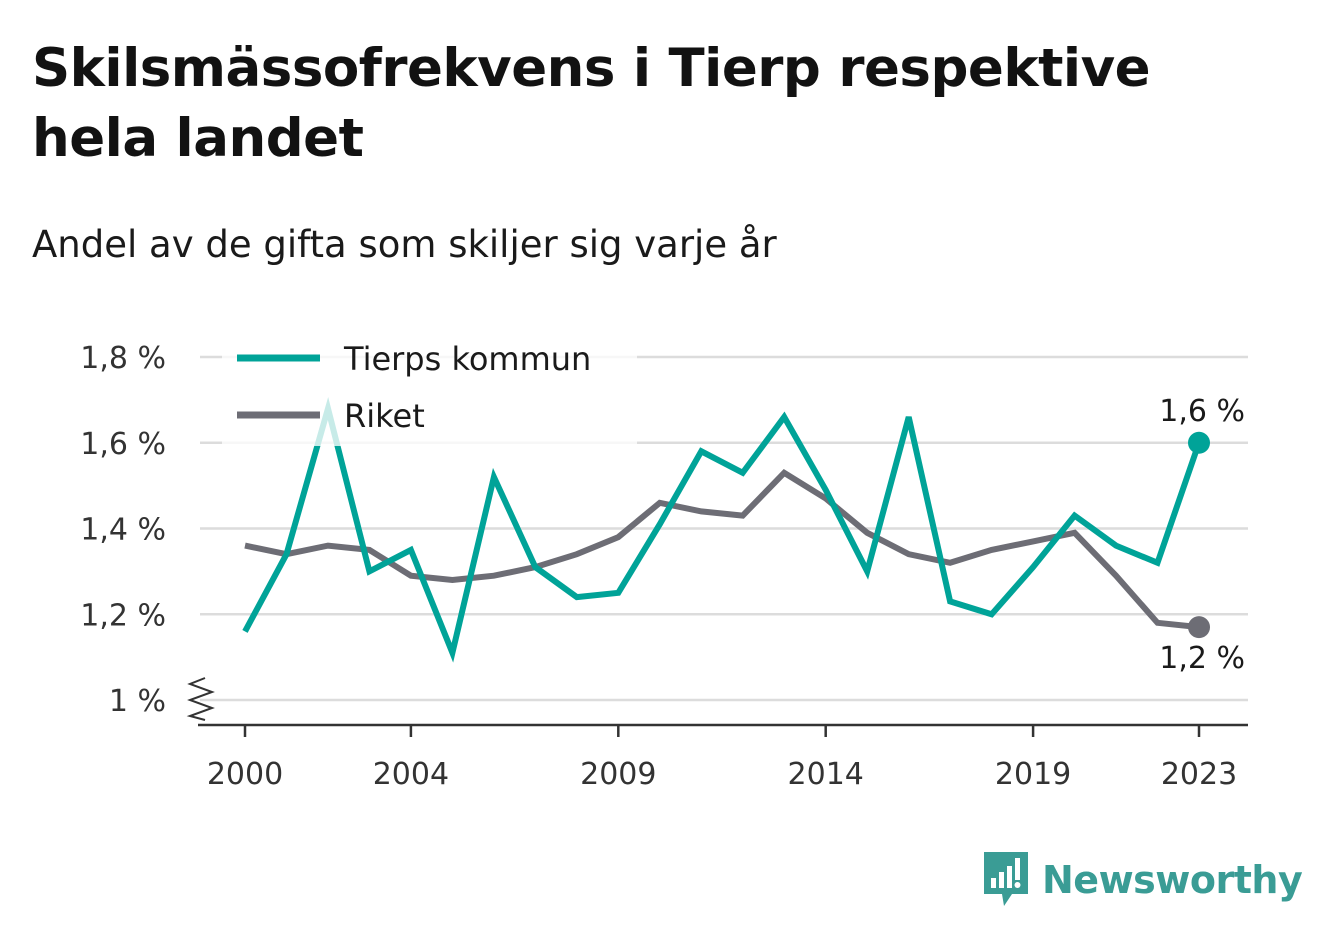 The image size is (1322, 939). I want to click on newsworthy-logo-icon, so click(1006, 879).